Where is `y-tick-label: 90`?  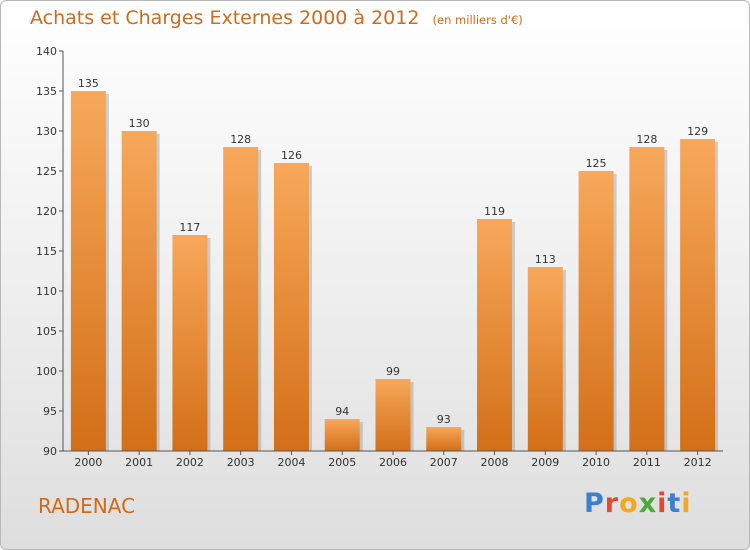 y-tick-label: 90 is located at coordinates (50, 451).